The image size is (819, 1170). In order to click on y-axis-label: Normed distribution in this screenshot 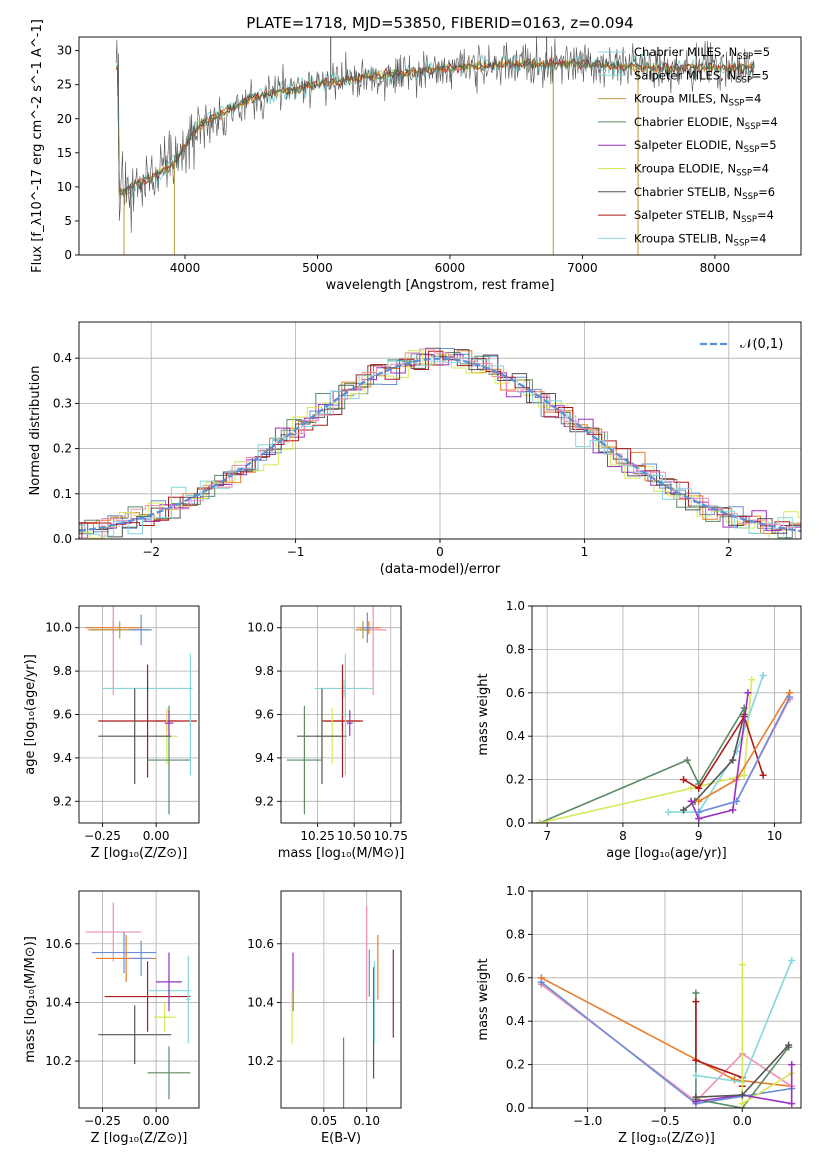, I will do `click(35, 431)`.